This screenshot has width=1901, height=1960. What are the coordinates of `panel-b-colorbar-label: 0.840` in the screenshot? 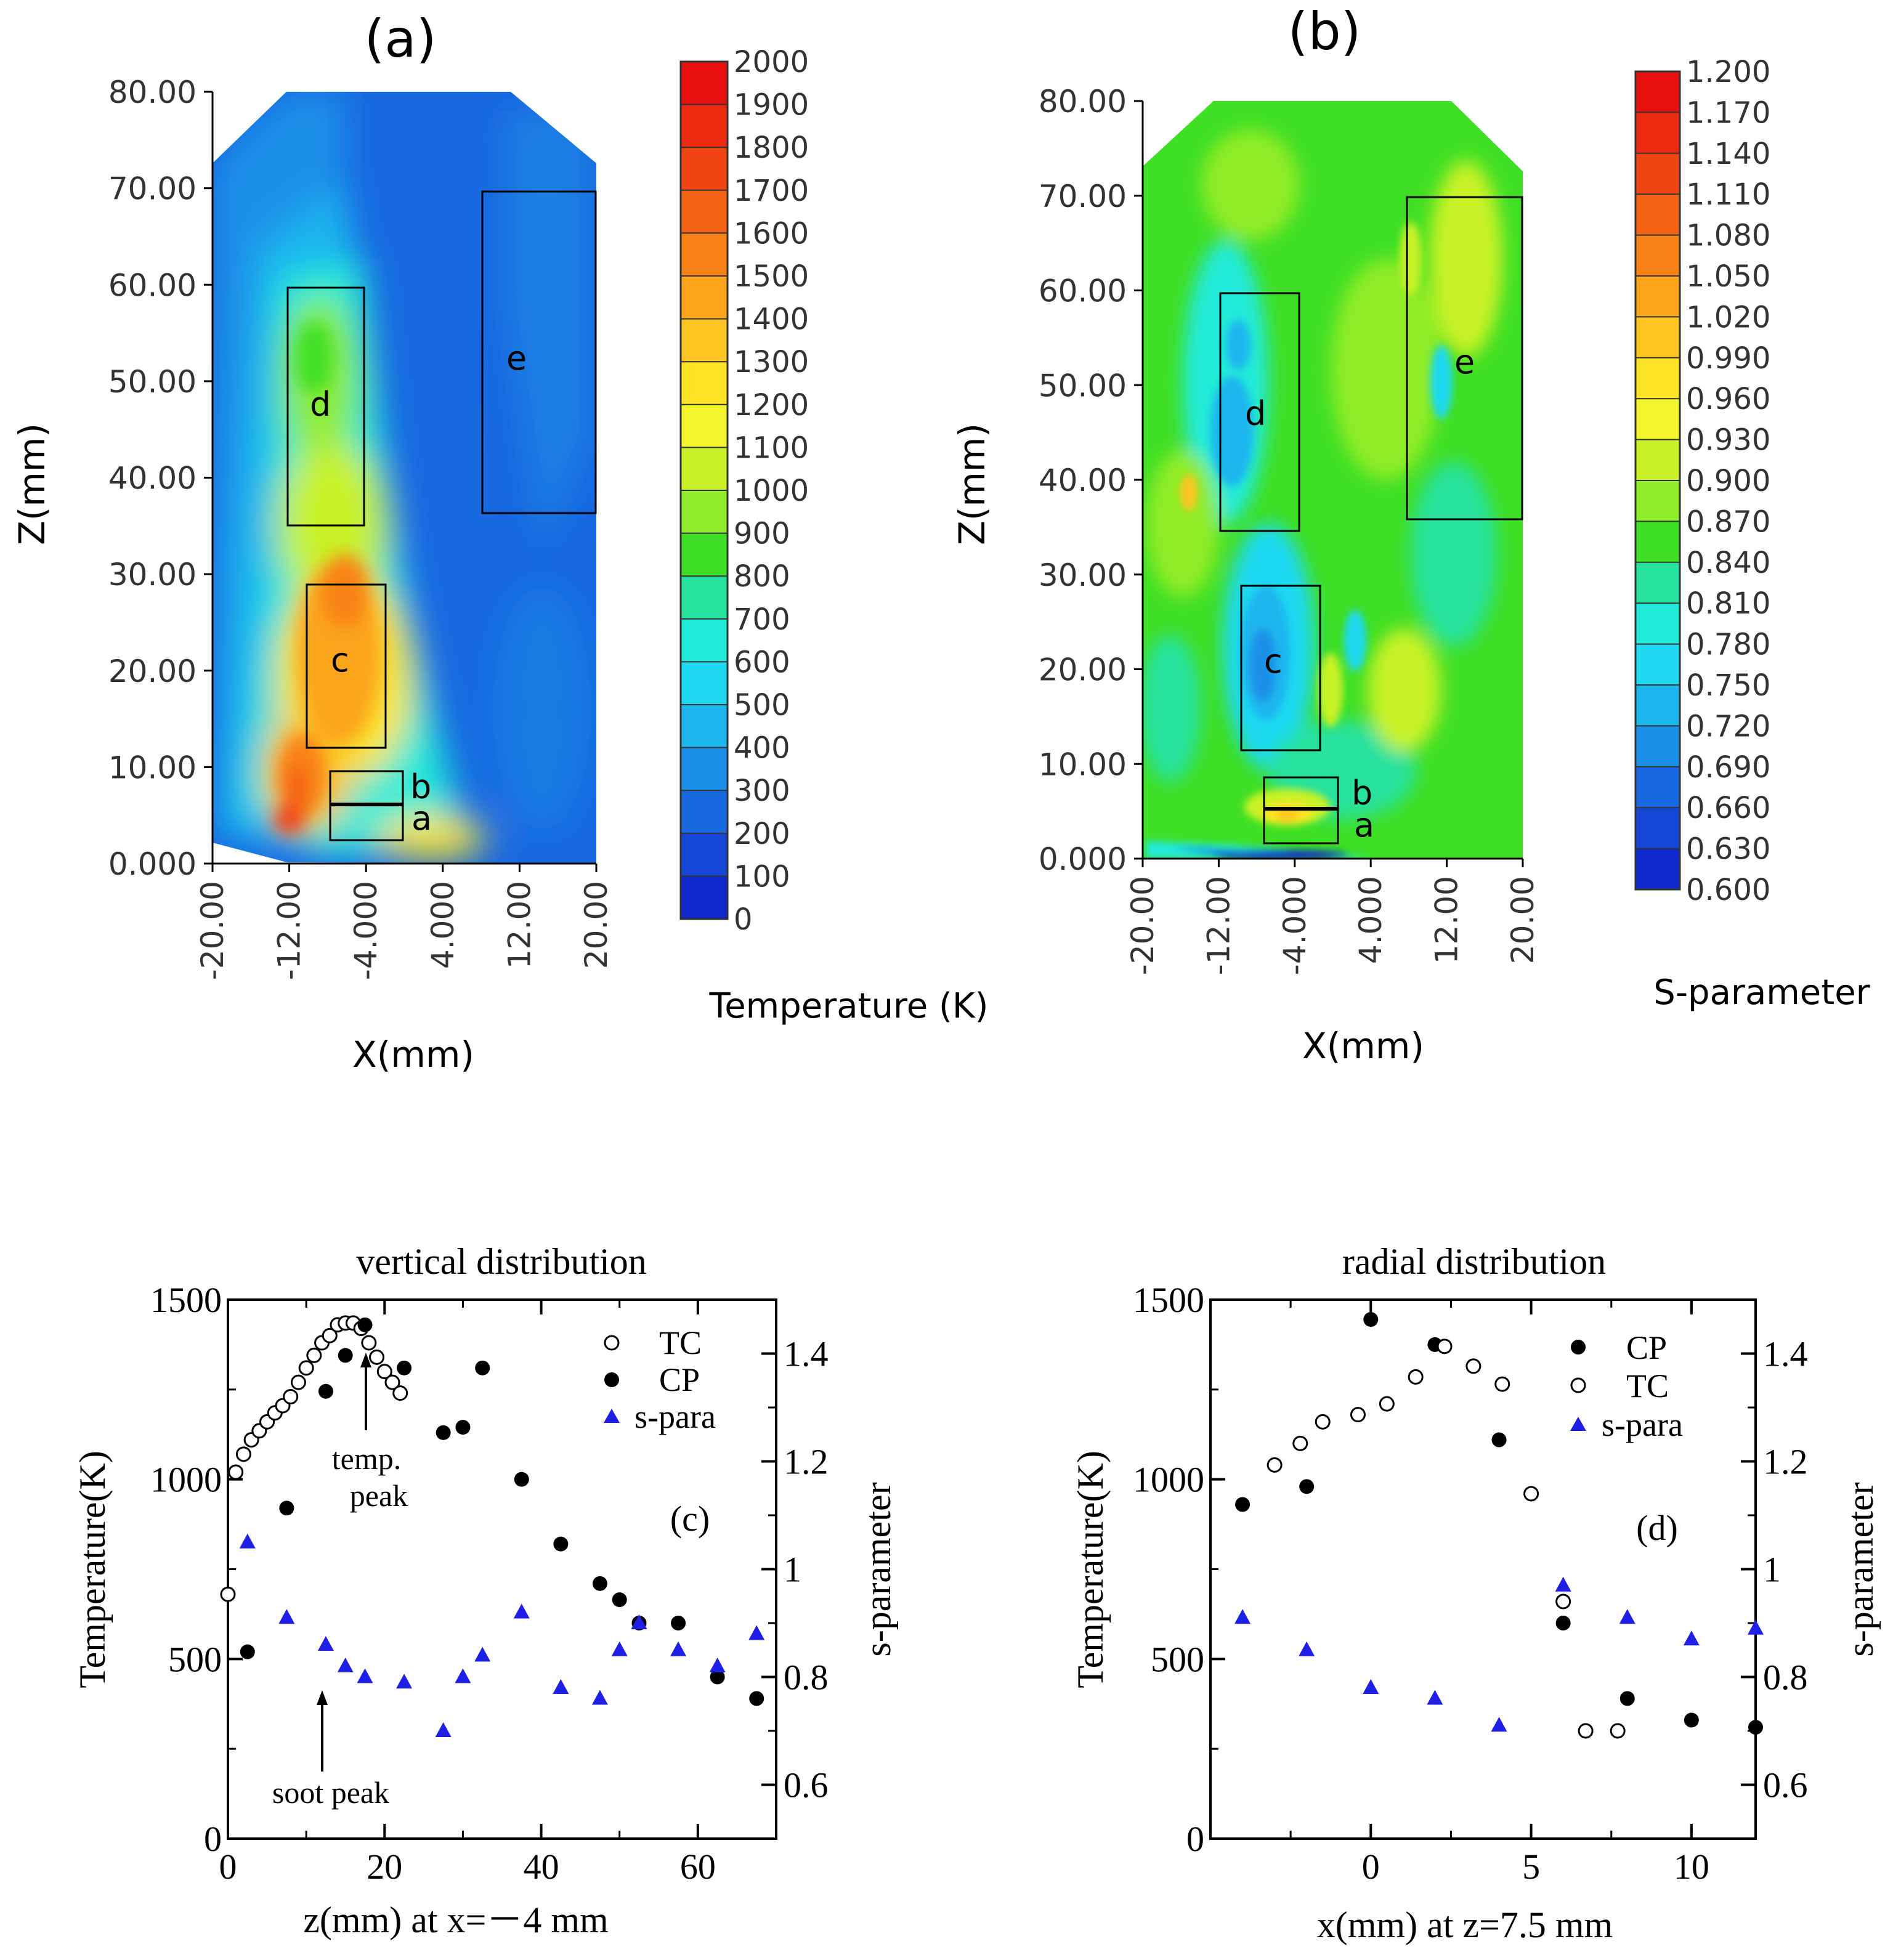 It's located at (1728, 563).